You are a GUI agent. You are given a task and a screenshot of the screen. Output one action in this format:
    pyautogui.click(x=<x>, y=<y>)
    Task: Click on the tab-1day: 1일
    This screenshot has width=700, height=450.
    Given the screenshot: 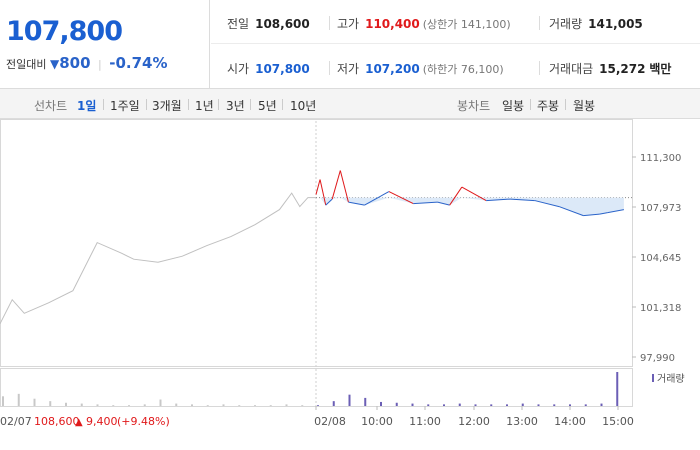 What is the action you would take?
    pyautogui.click(x=87, y=106)
    